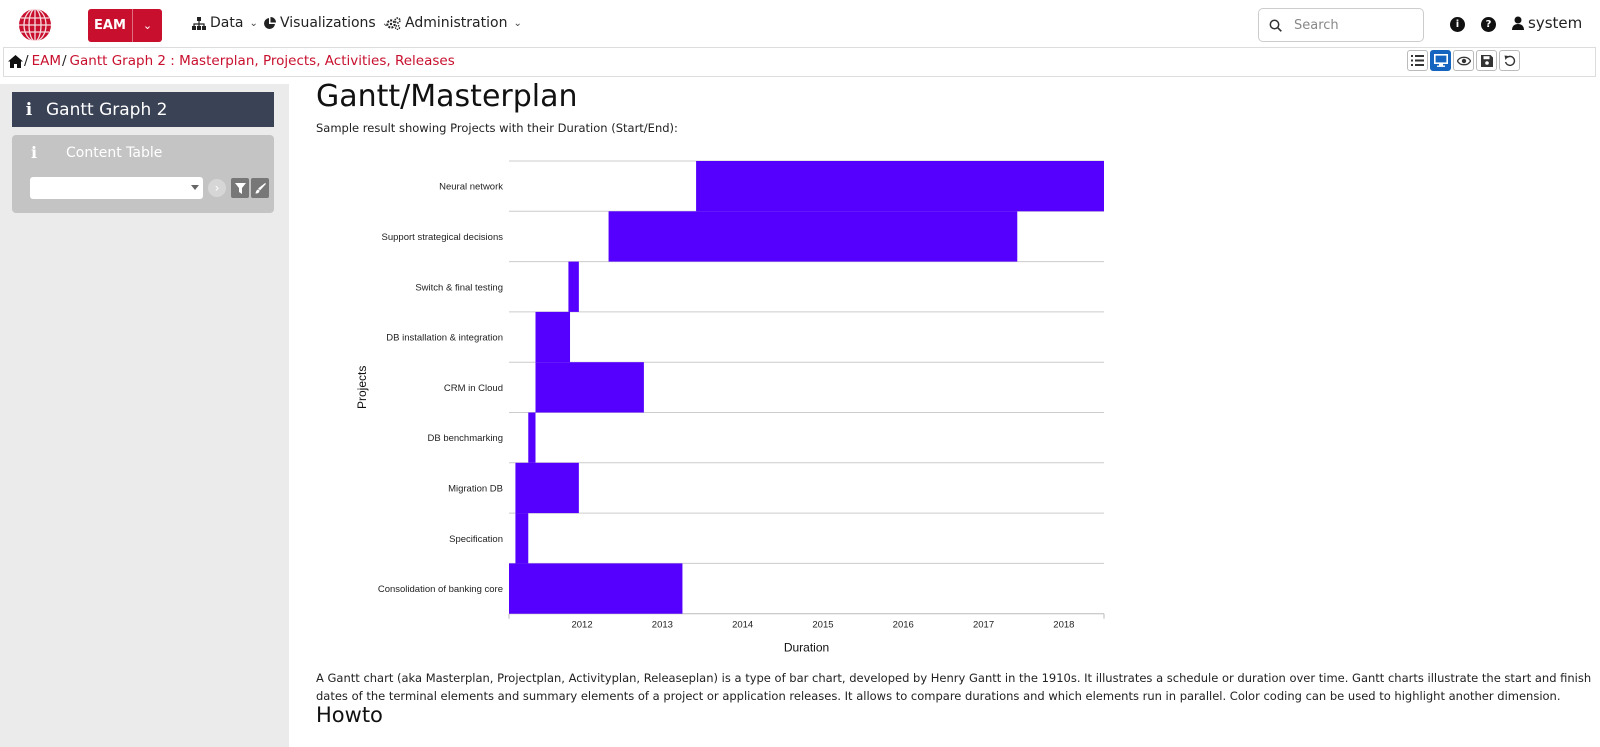 The image size is (1600, 747). What do you see at coordinates (217, 188) in the screenshot?
I see `go-button: ›` at bounding box center [217, 188].